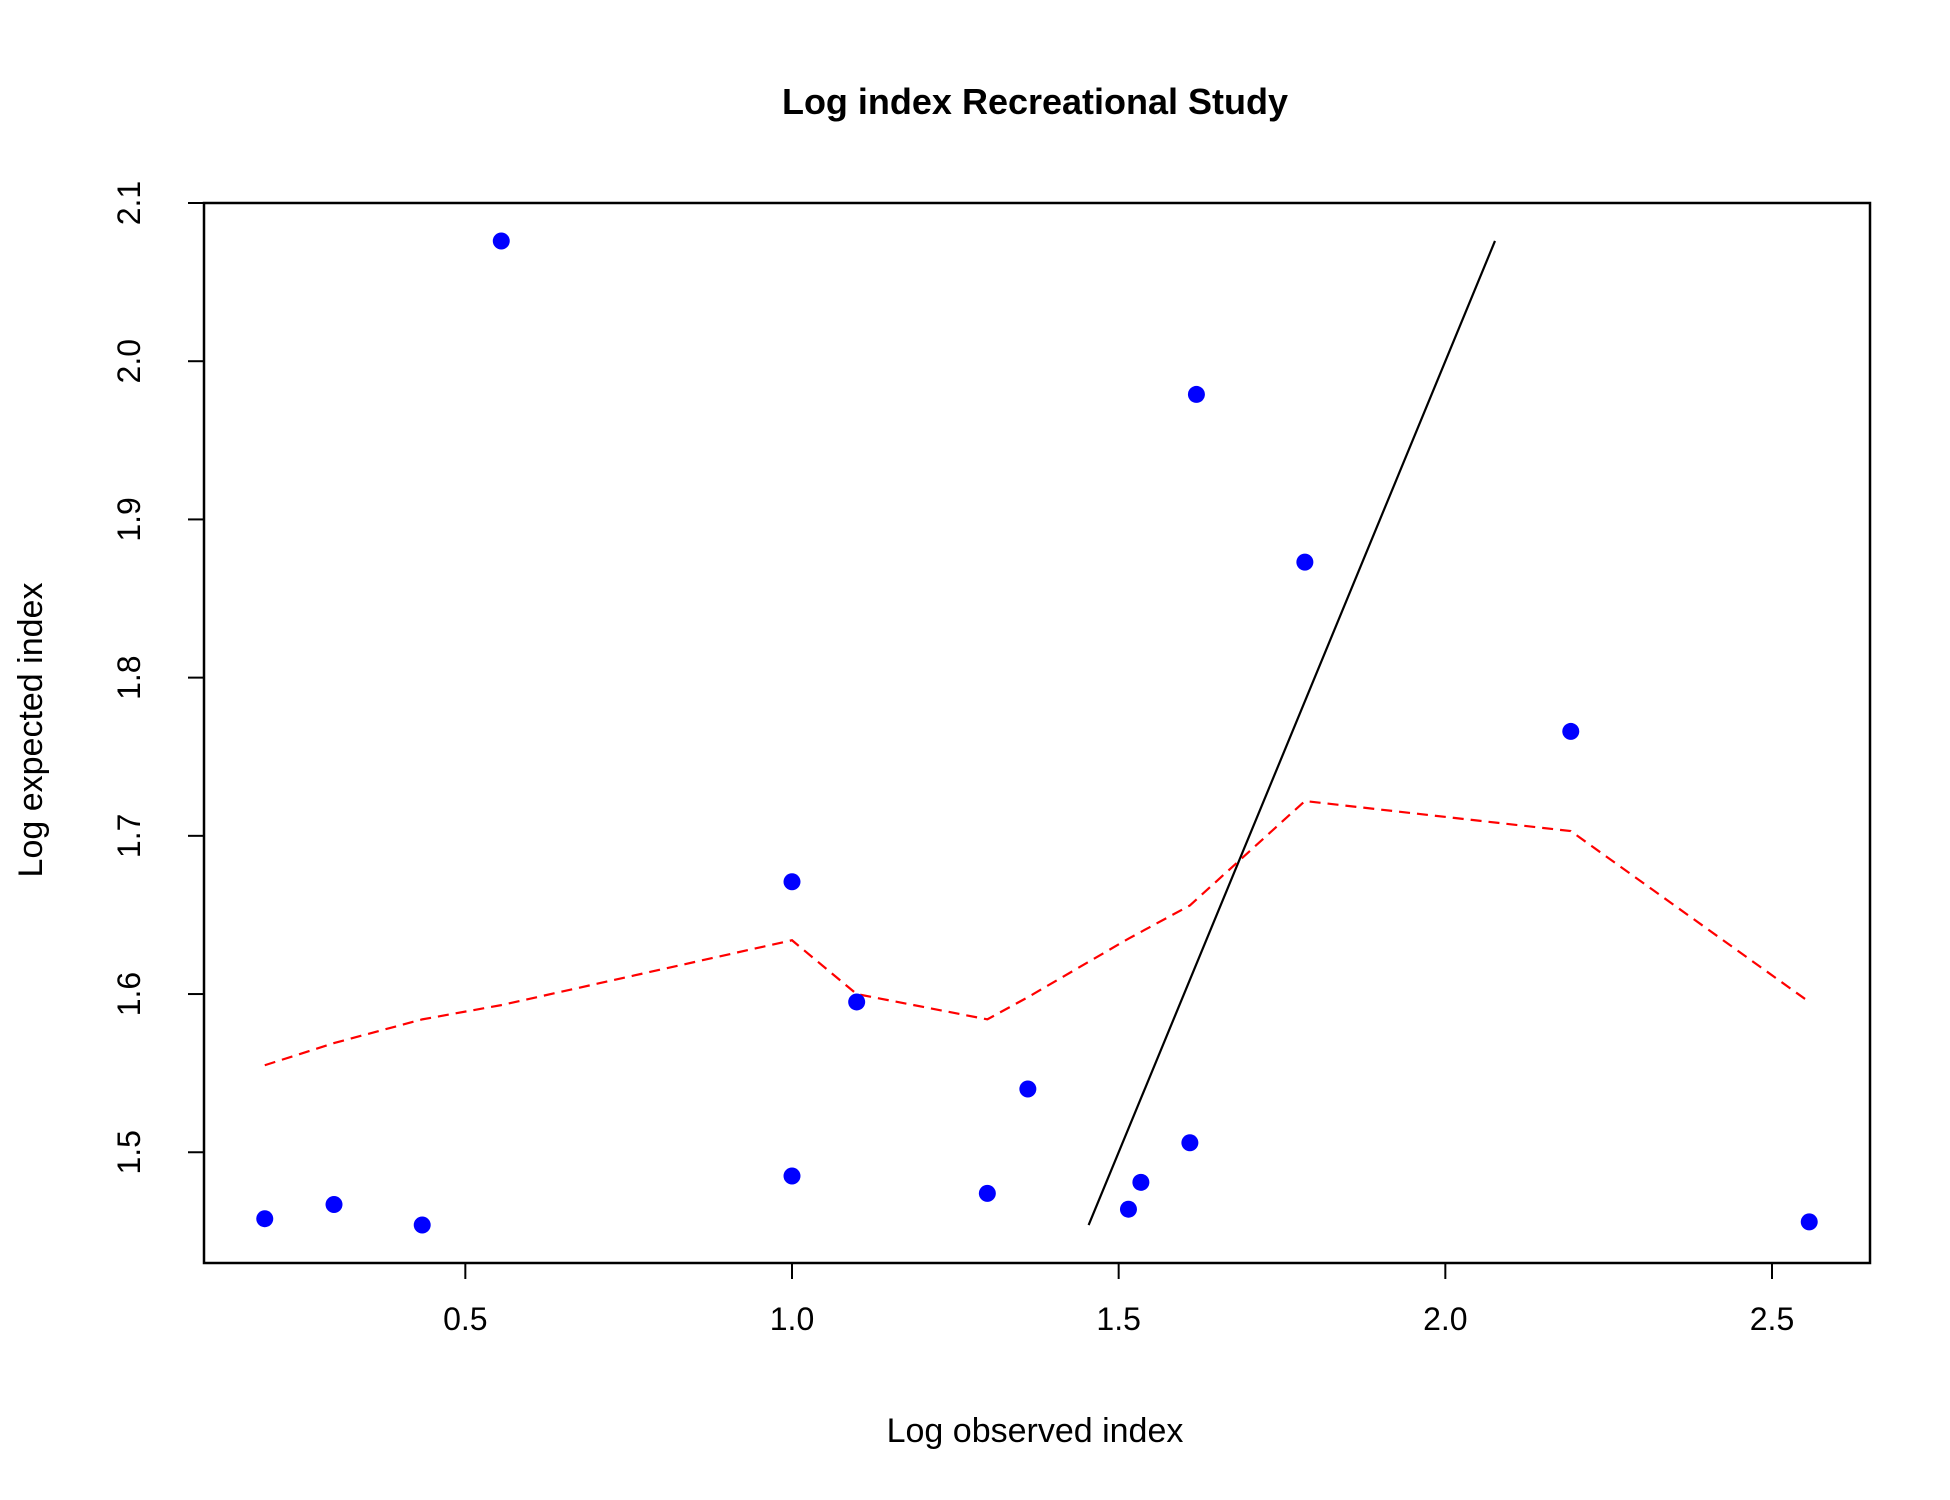 This screenshot has width=1950, height=1500. What do you see at coordinates (129, 677) in the screenshot?
I see `y-tick-label: 1.8` at bounding box center [129, 677].